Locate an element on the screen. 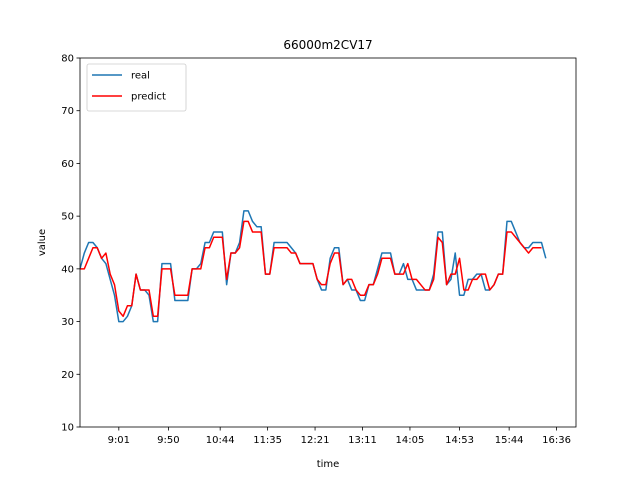  x-tick-label: 14:53 is located at coordinates (459, 440).